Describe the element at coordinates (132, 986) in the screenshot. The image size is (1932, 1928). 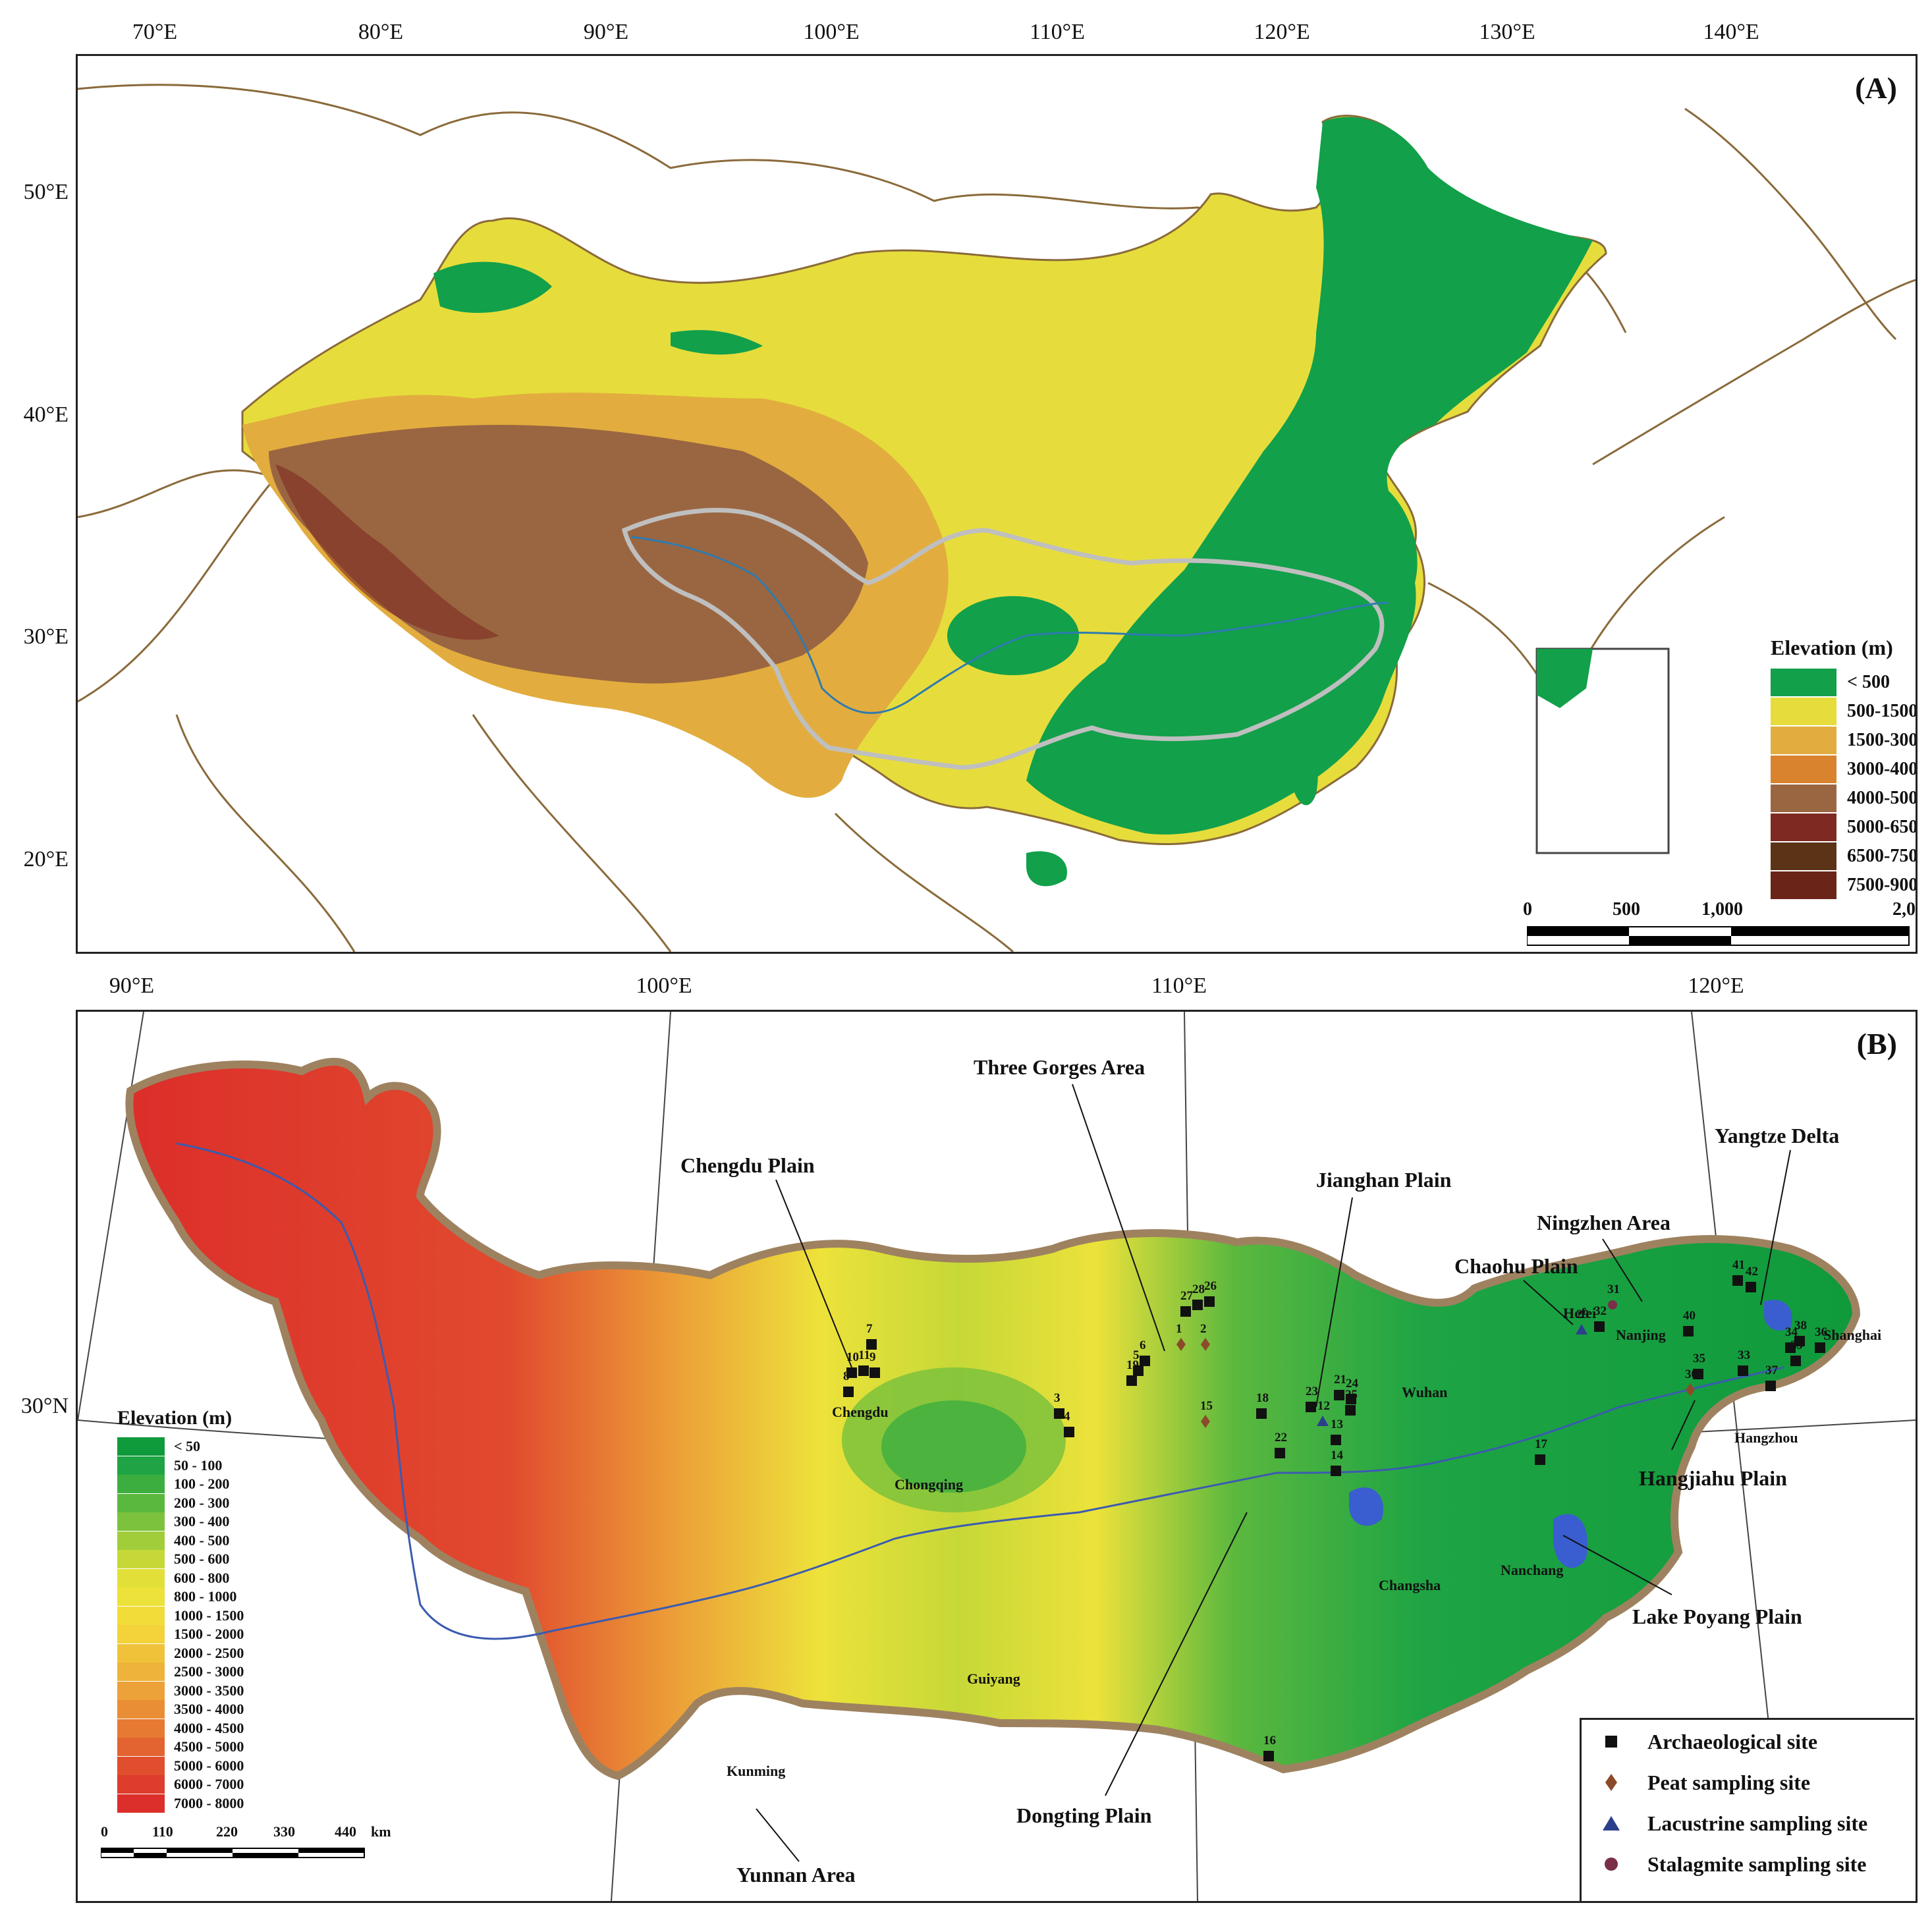
I see `lon-tick-b: 90°E` at that location.